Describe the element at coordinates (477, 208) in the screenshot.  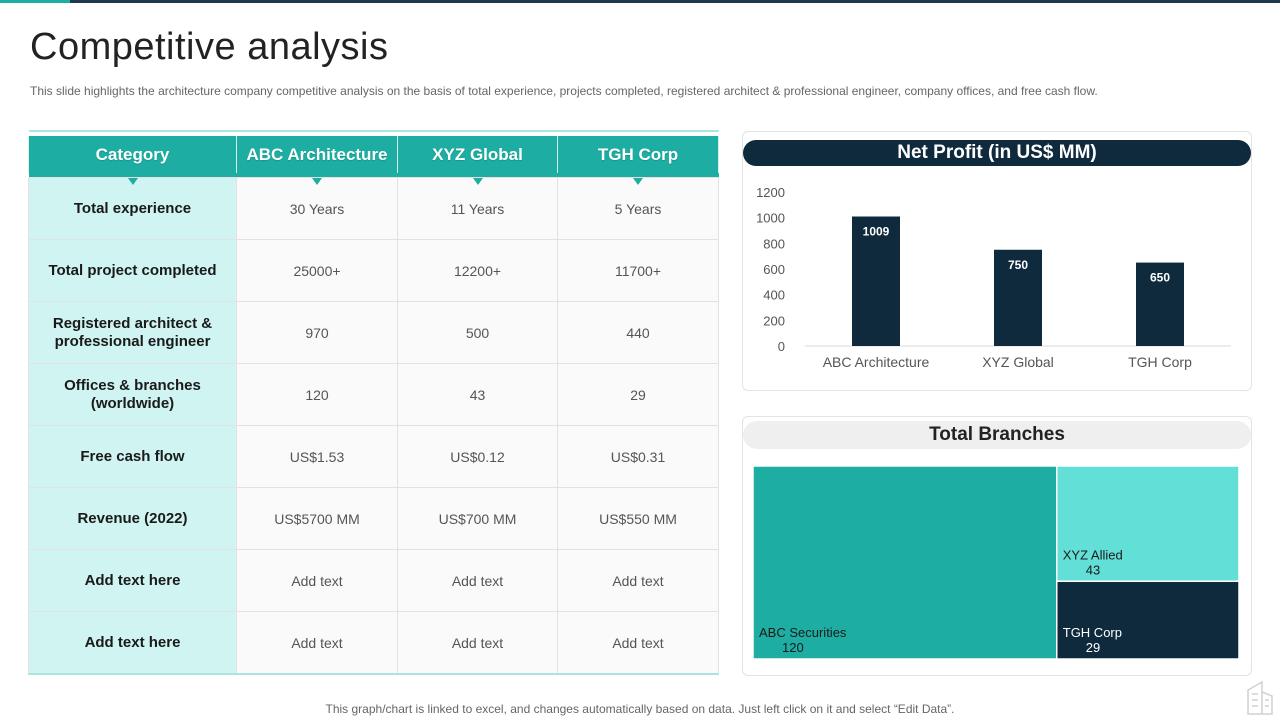
I see `table-cell: 11 Years` at that location.